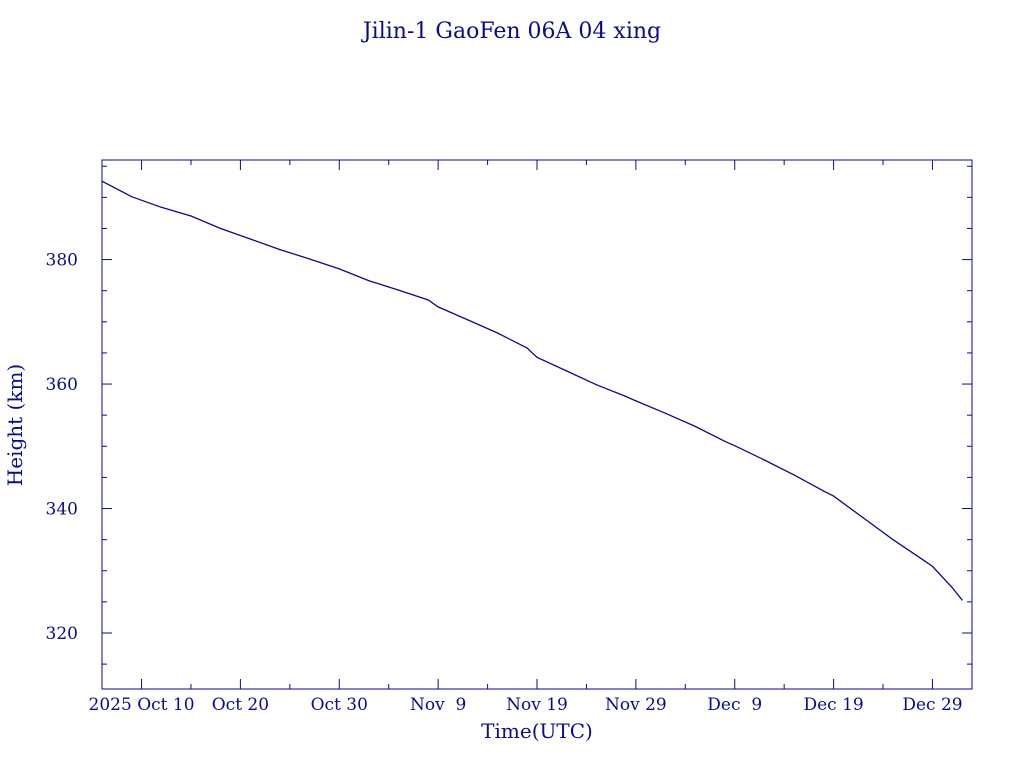 Image resolution: width=1024 pixels, height=768 pixels. Describe the element at coordinates (932, 705) in the screenshot. I see `x-tick-label: Dec 29` at that location.